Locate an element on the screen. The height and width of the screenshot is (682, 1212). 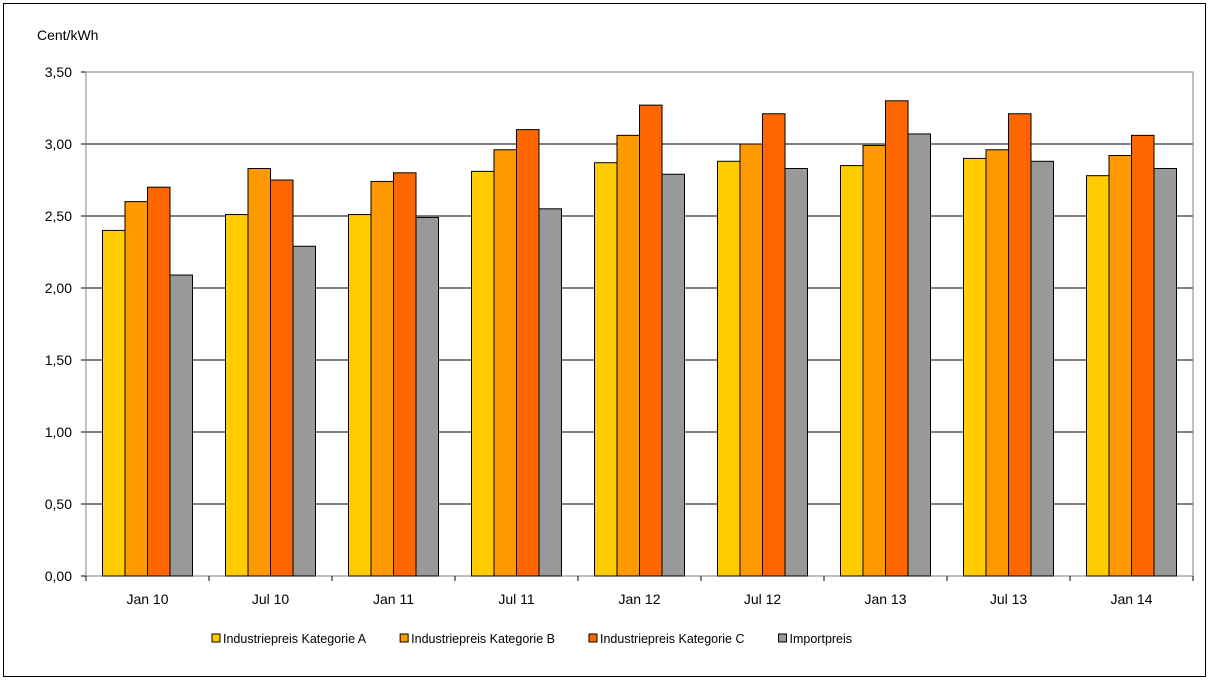
x-tick-label: Jan 12 is located at coordinates (639, 599).